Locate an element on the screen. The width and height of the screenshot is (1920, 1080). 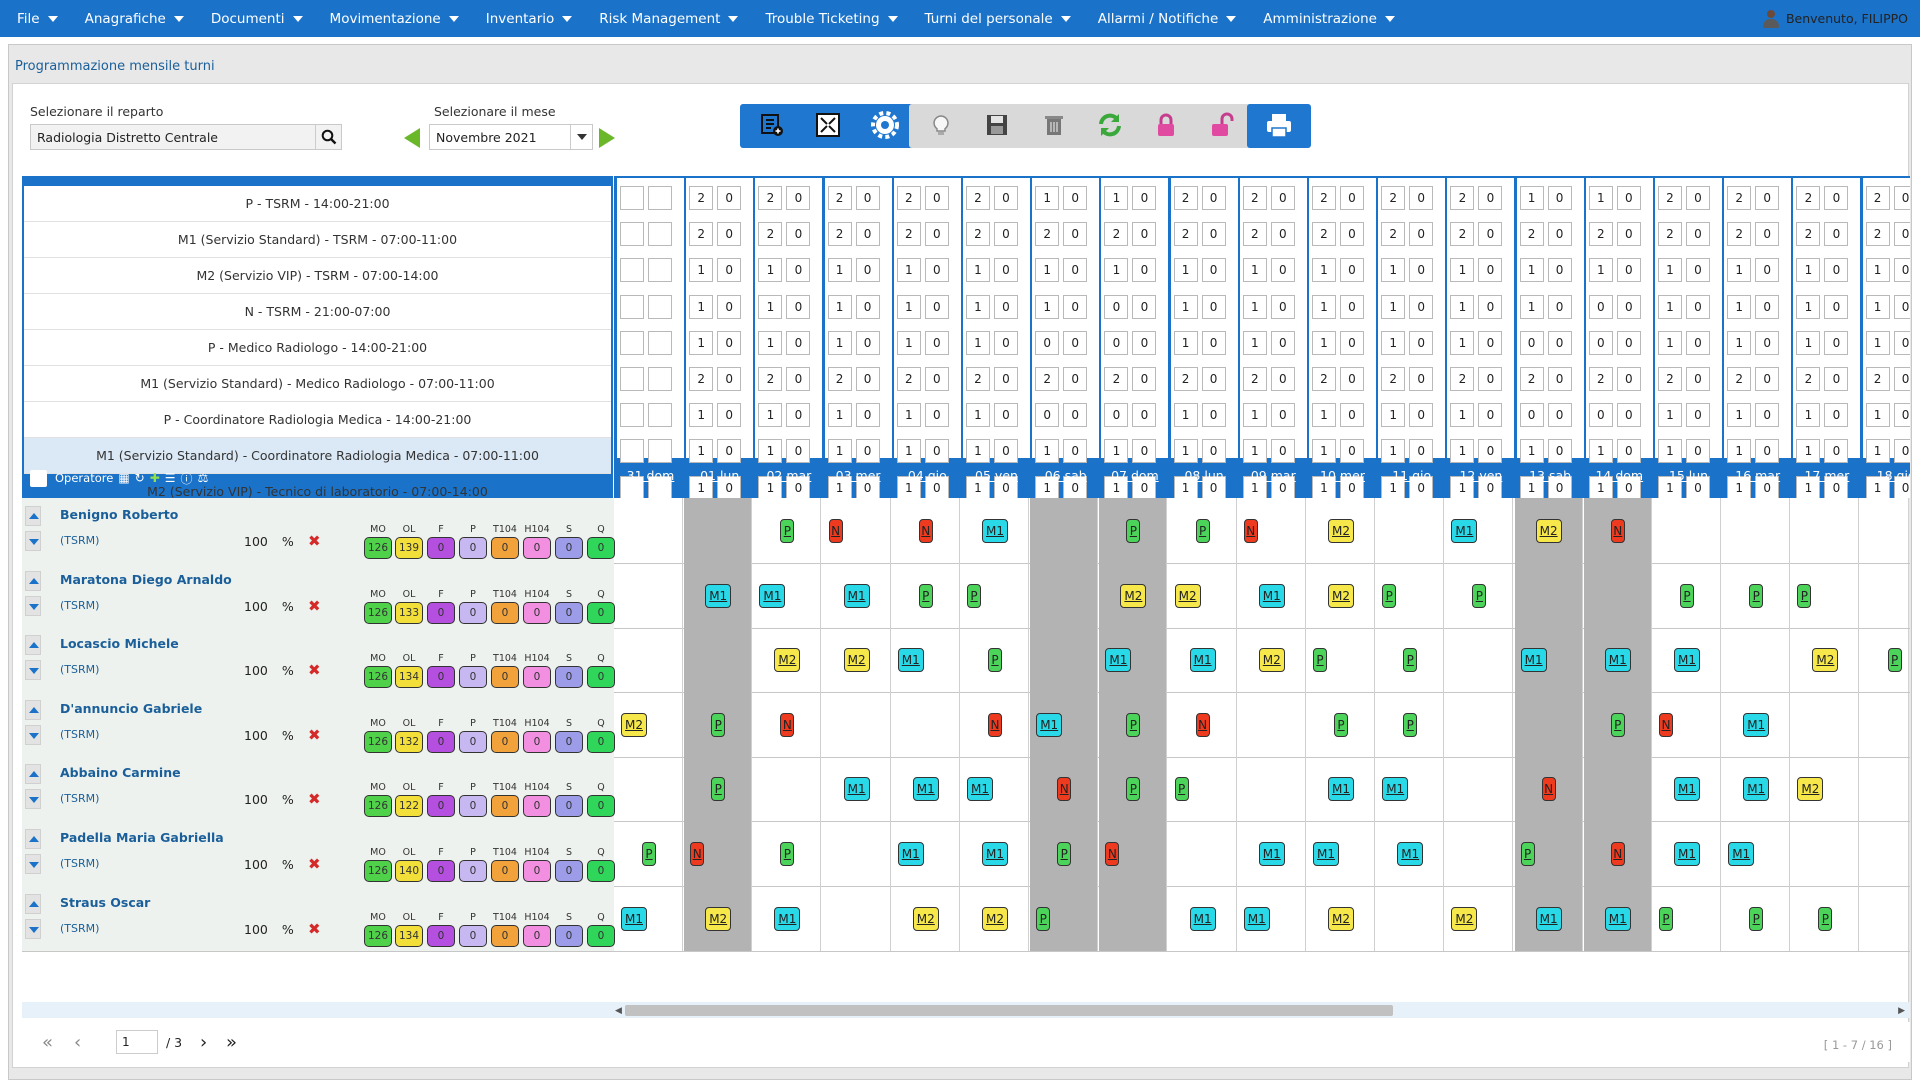
sort-list-icon: ☰ is located at coordinates (170, 478).